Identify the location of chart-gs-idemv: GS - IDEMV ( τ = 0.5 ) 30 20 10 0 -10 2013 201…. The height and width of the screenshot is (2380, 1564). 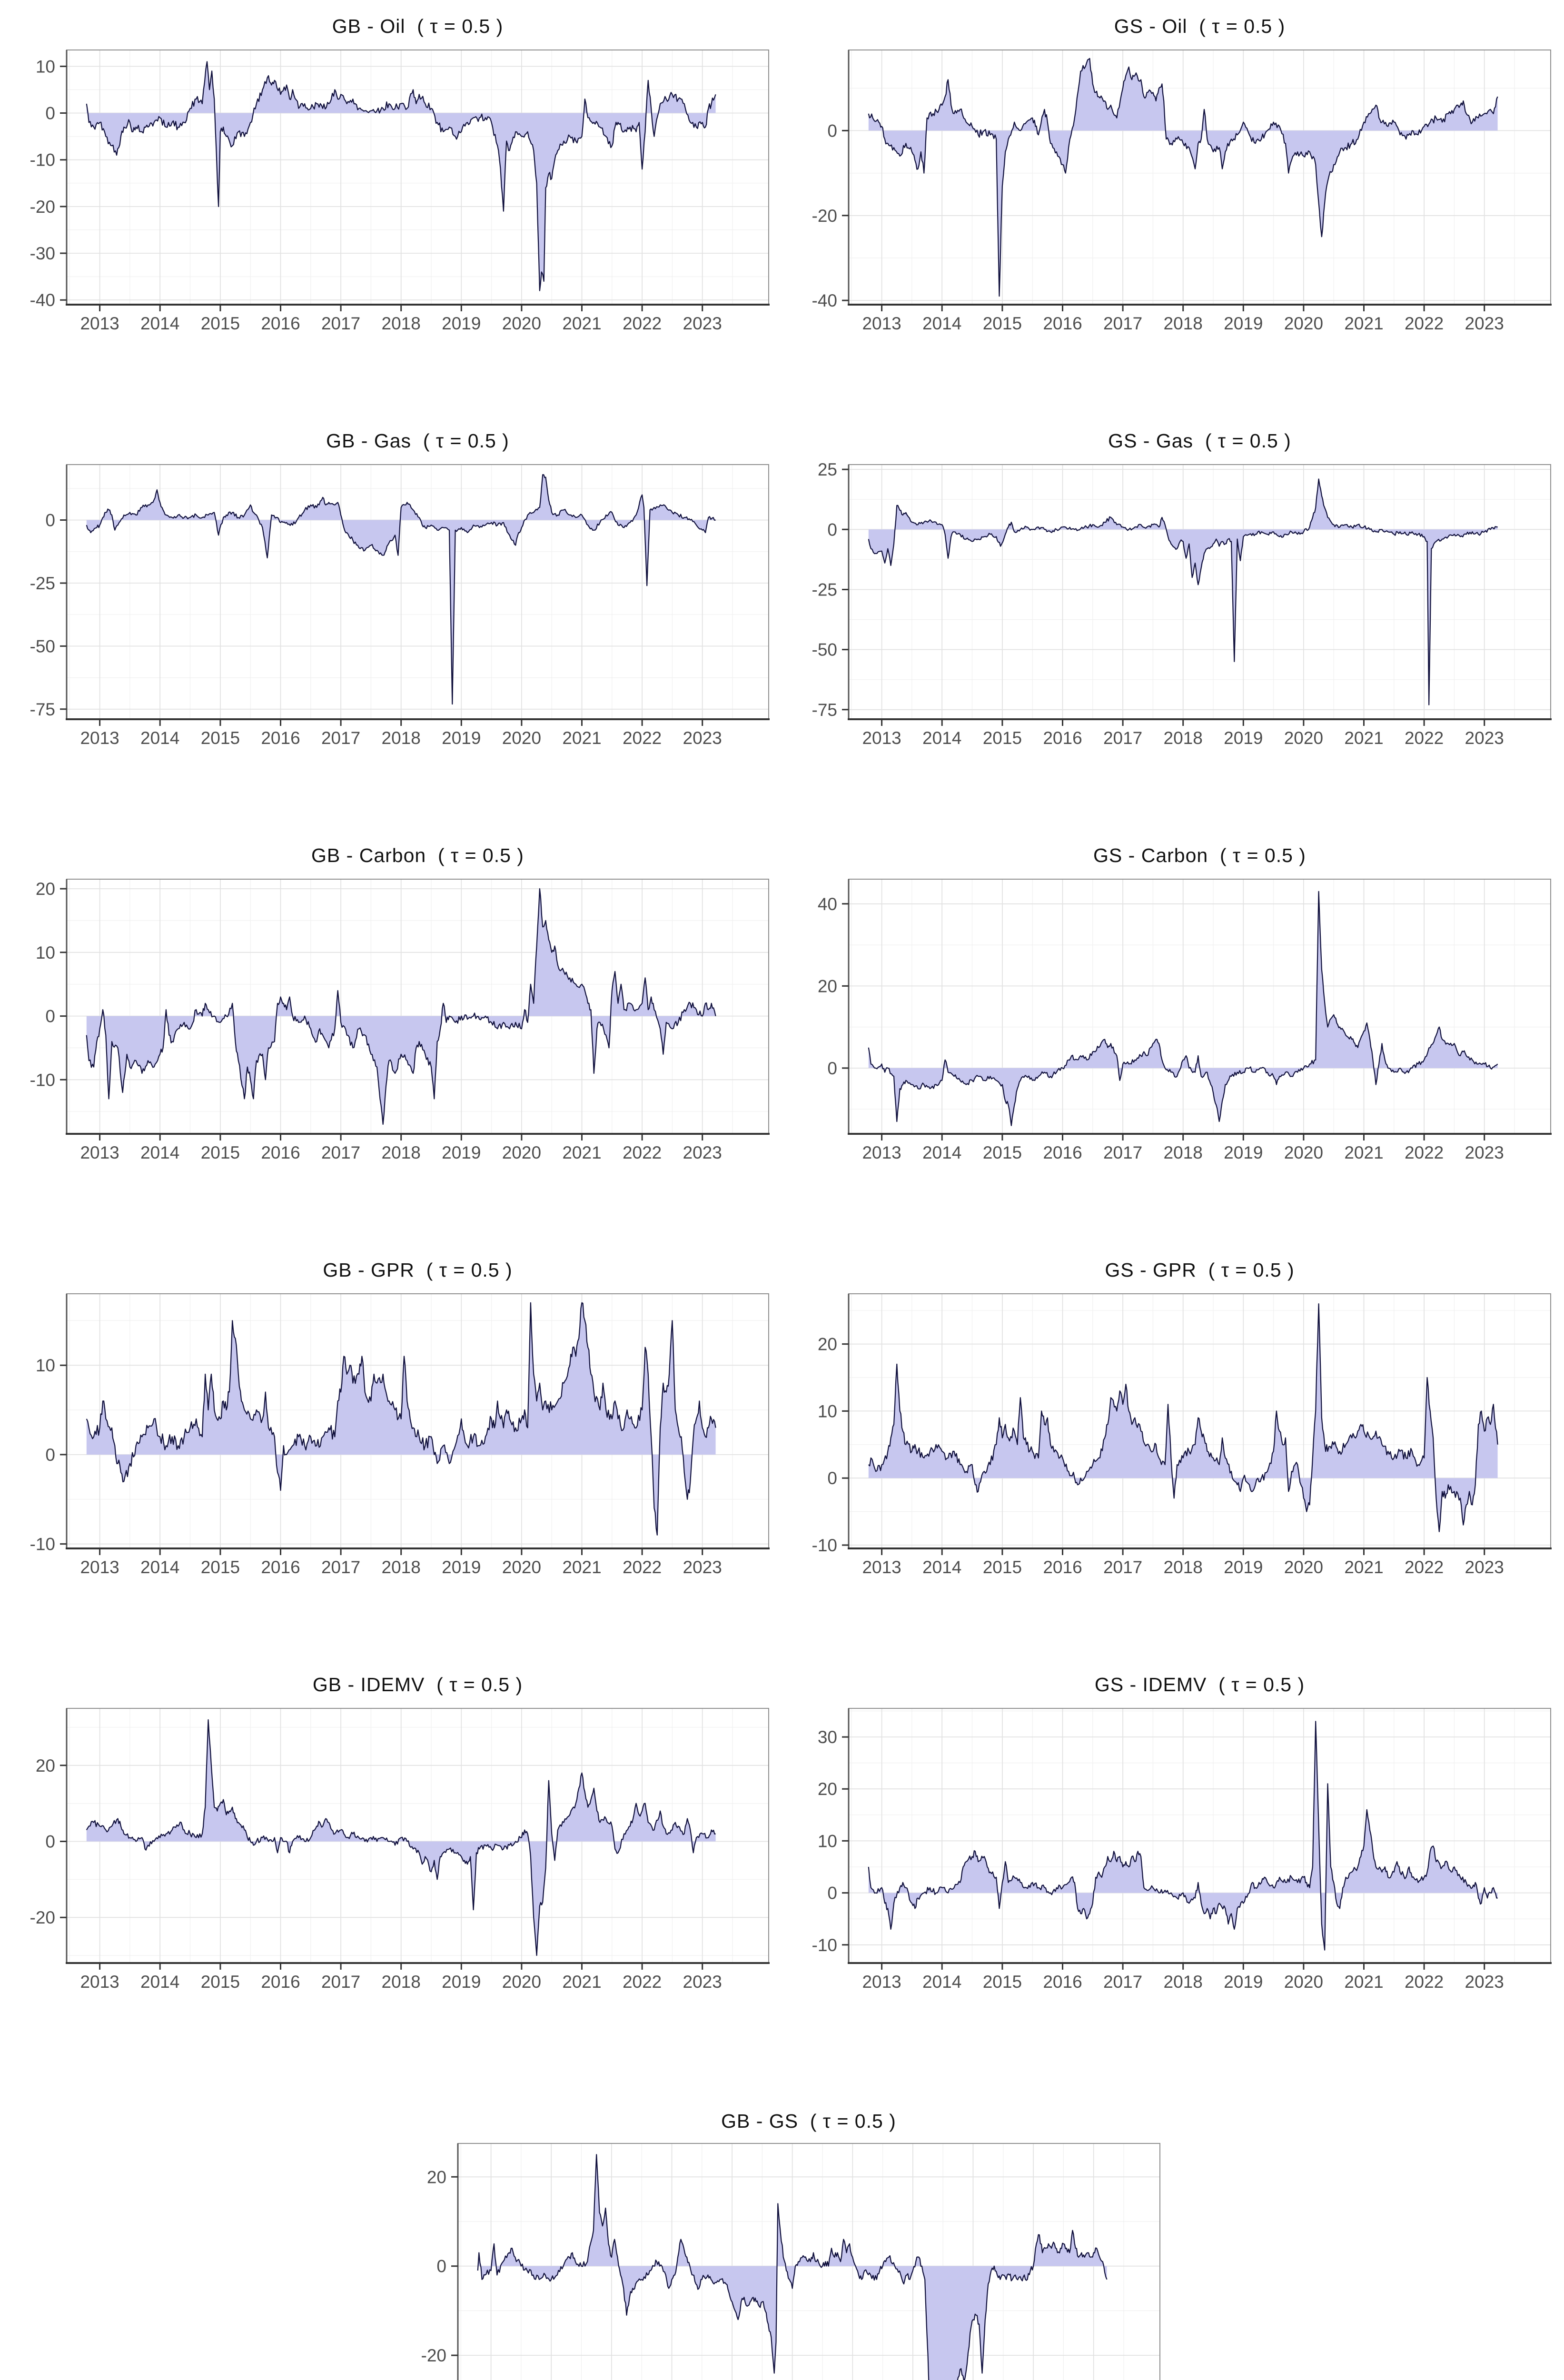
(1173, 1865).